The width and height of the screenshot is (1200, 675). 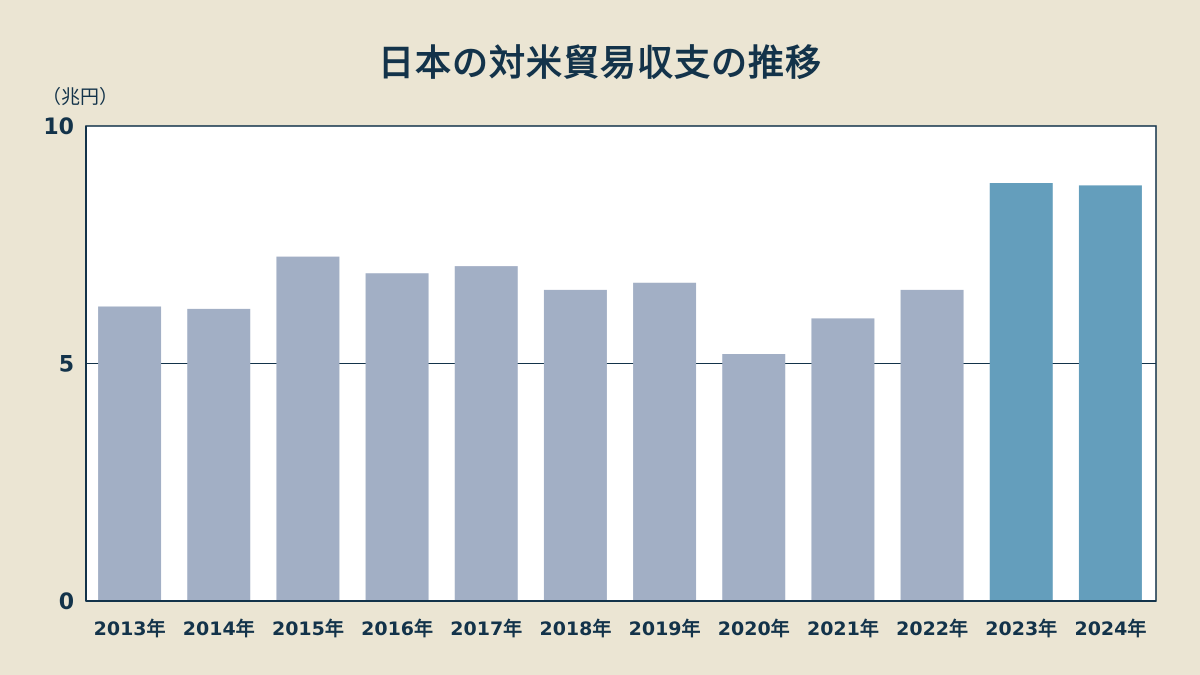 I want to click on x-tick-label-2: 2014年, so click(x=219, y=628).